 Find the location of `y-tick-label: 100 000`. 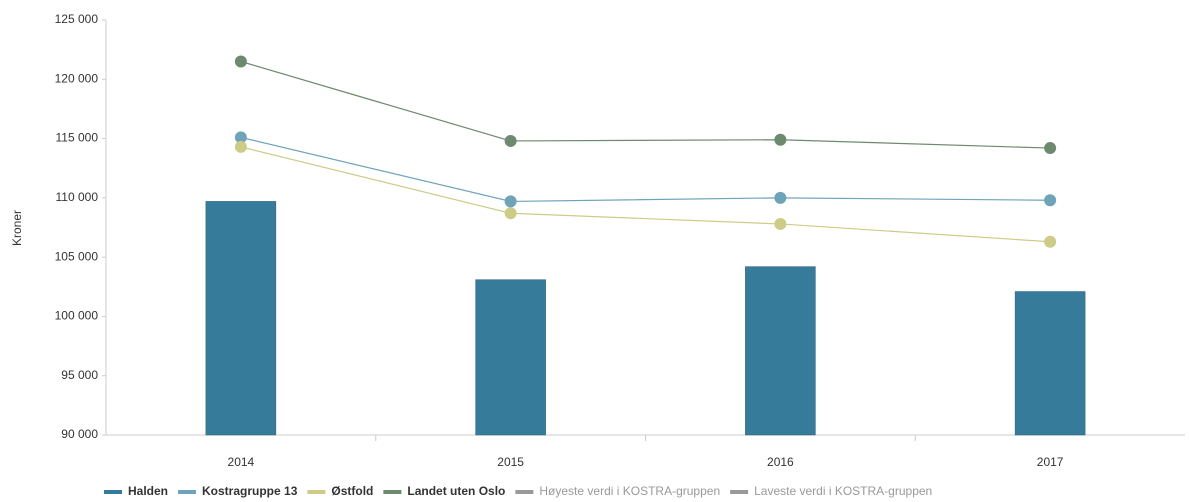

y-tick-label: 100 000 is located at coordinates (77, 316).